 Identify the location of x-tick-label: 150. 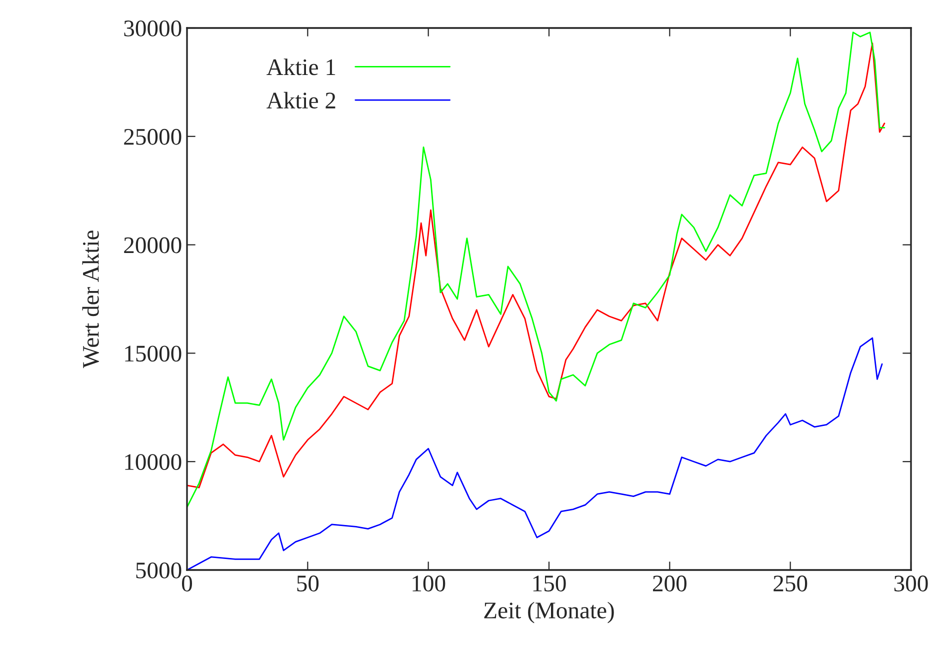
(549, 584).